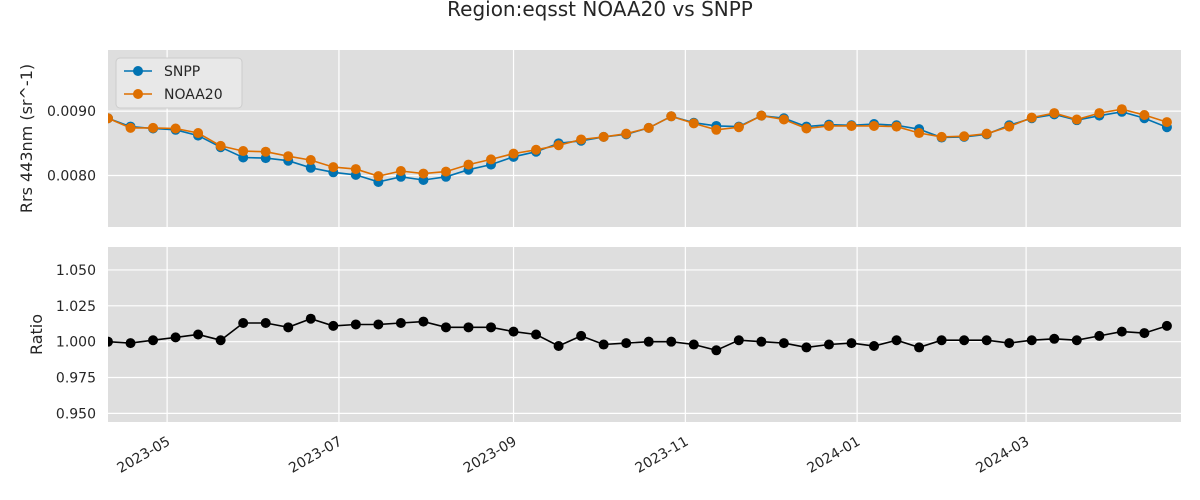 The image size is (1200, 500). I want to click on y-tick-label: 1.000, so click(76, 343).